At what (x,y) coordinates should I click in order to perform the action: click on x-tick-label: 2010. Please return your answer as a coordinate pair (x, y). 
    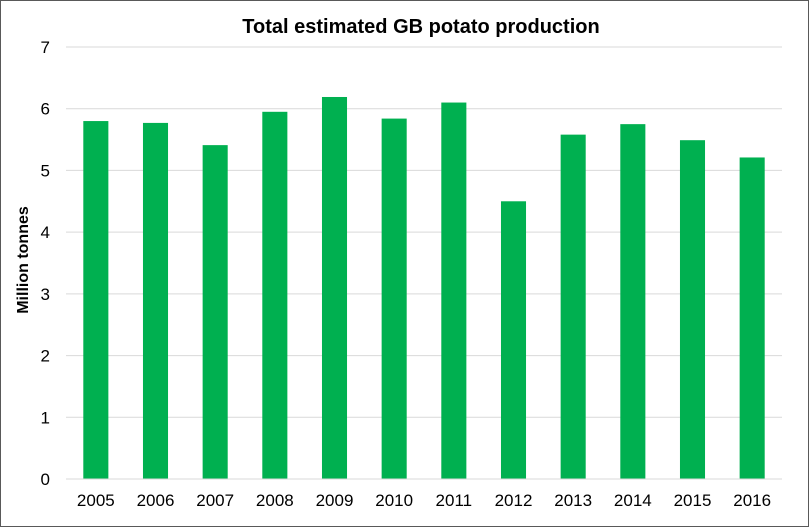
    Looking at the image, I should click on (394, 500).